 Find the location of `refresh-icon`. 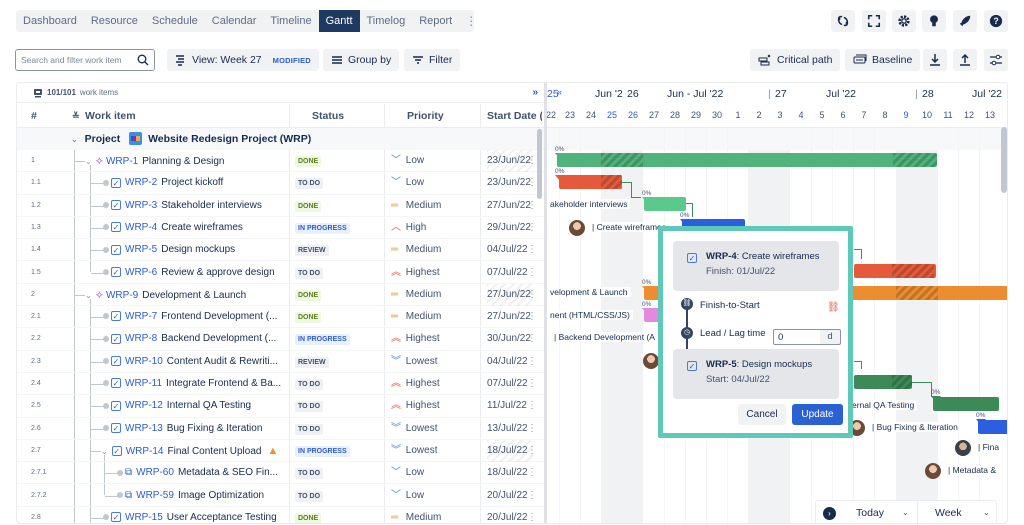

refresh-icon is located at coordinates (843, 21).